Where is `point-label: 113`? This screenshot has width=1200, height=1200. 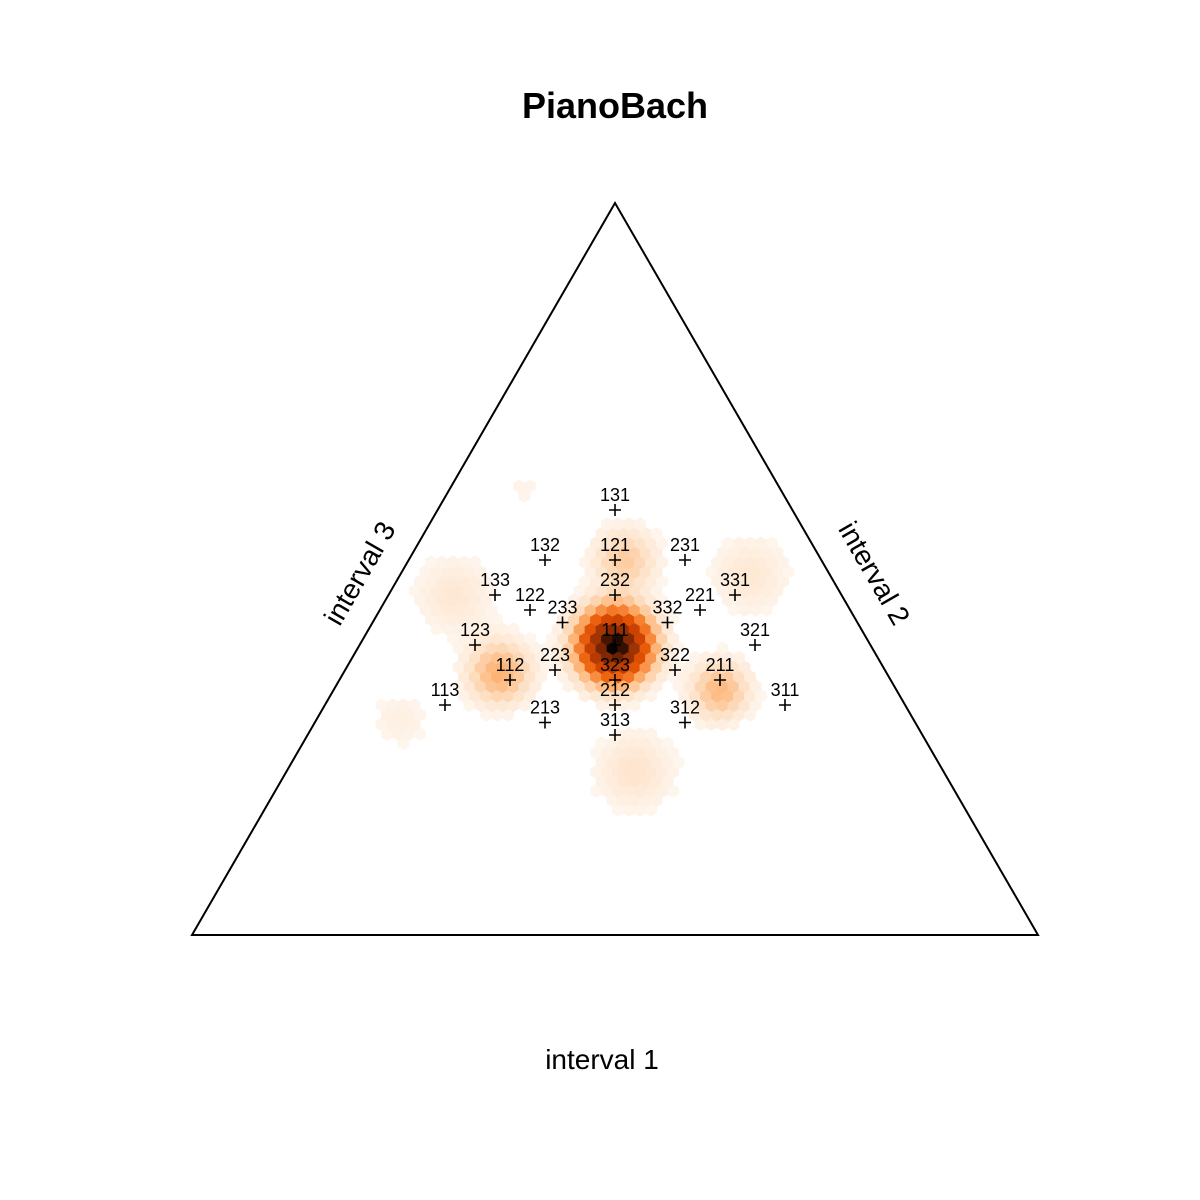 point-label: 113 is located at coordinates (445, 690).